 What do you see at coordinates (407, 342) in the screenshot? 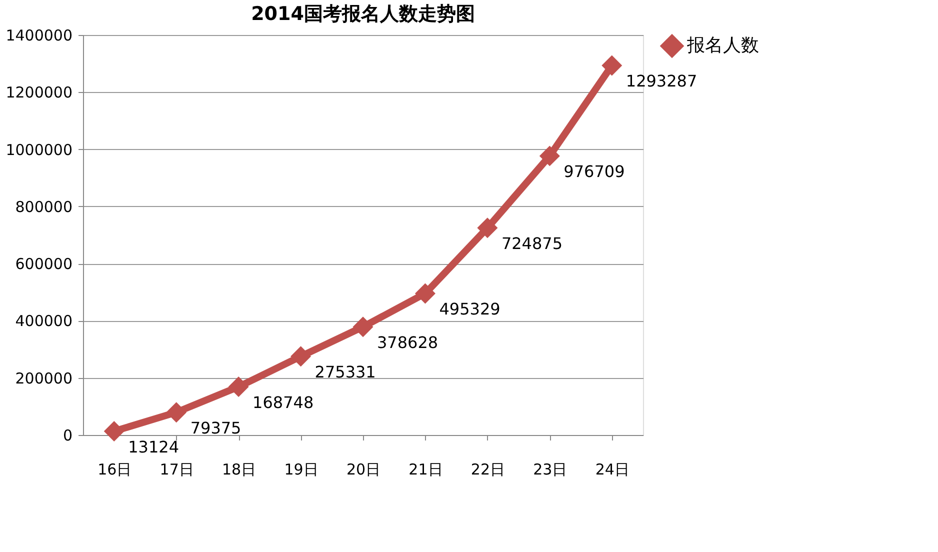
I see `data-label: 378628` at bounding box center [407, 342].